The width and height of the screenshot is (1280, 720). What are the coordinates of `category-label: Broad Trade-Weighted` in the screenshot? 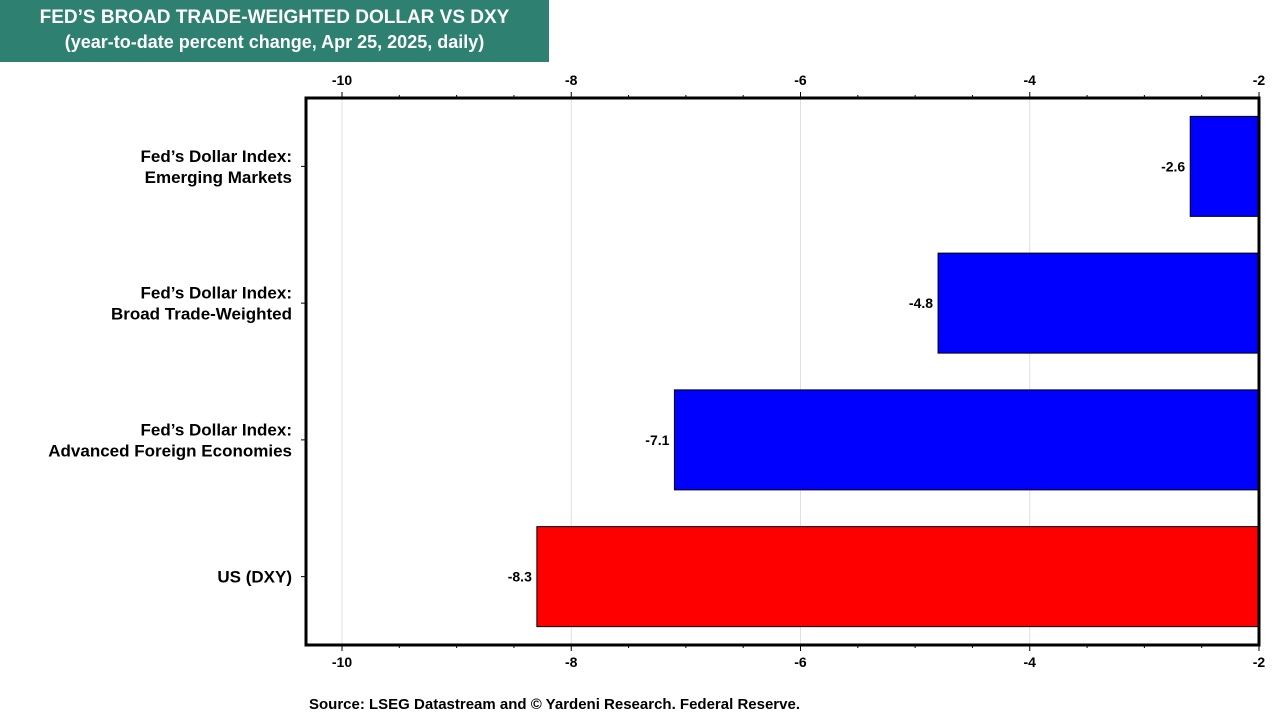 It's located at (201, 314).